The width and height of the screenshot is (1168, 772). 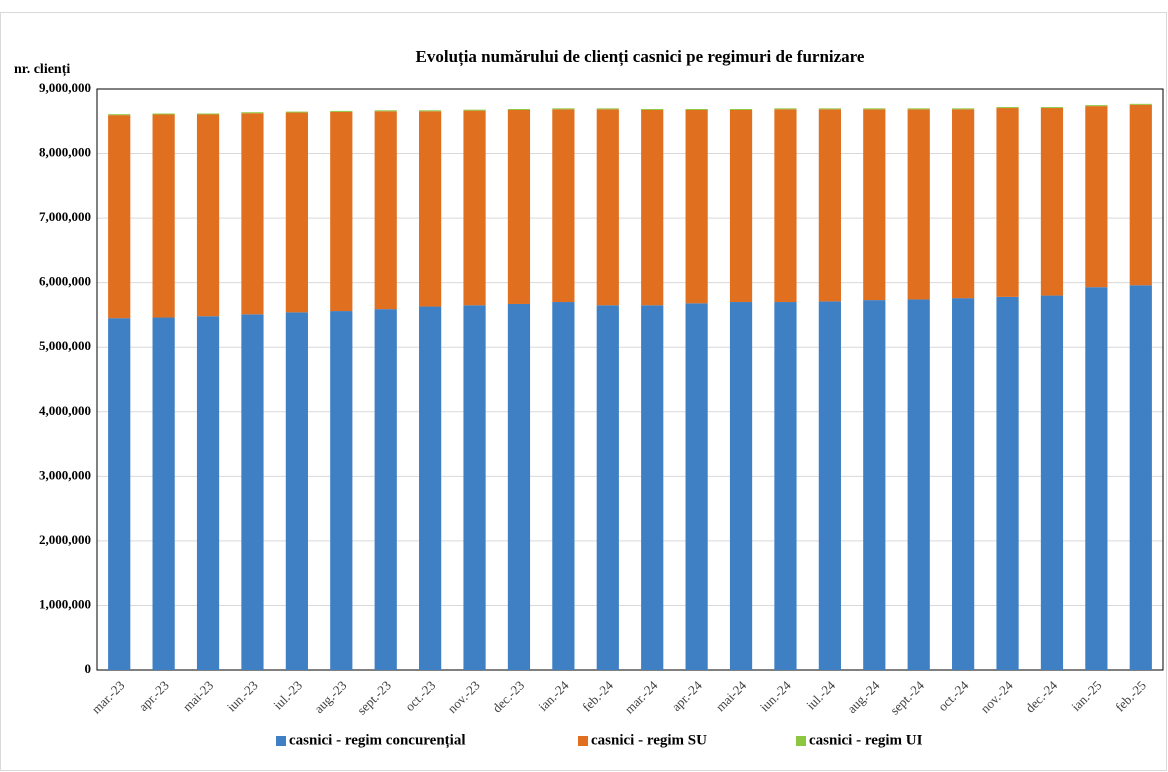 What do you see at coordinates (65, 216) in the screenshot?
I see `y-tick-label: 7,000,000` at bounding box center [65, 216].